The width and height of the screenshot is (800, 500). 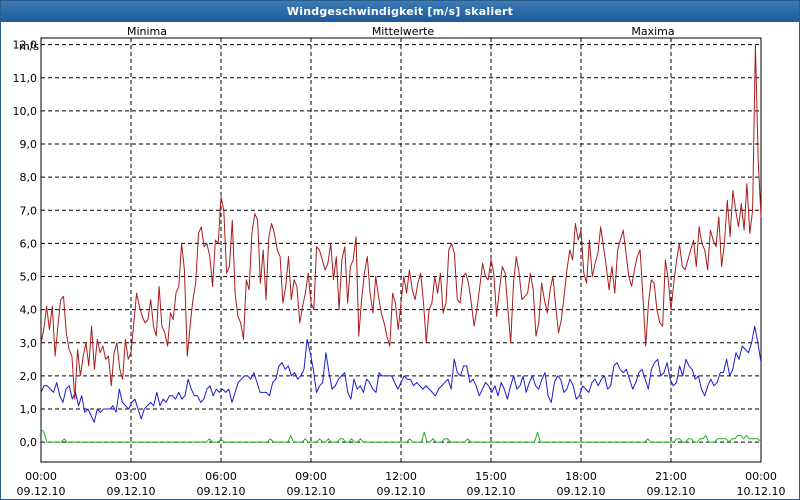 I want to click on x-tick-time: 06:00, so click(x=221, y=476).